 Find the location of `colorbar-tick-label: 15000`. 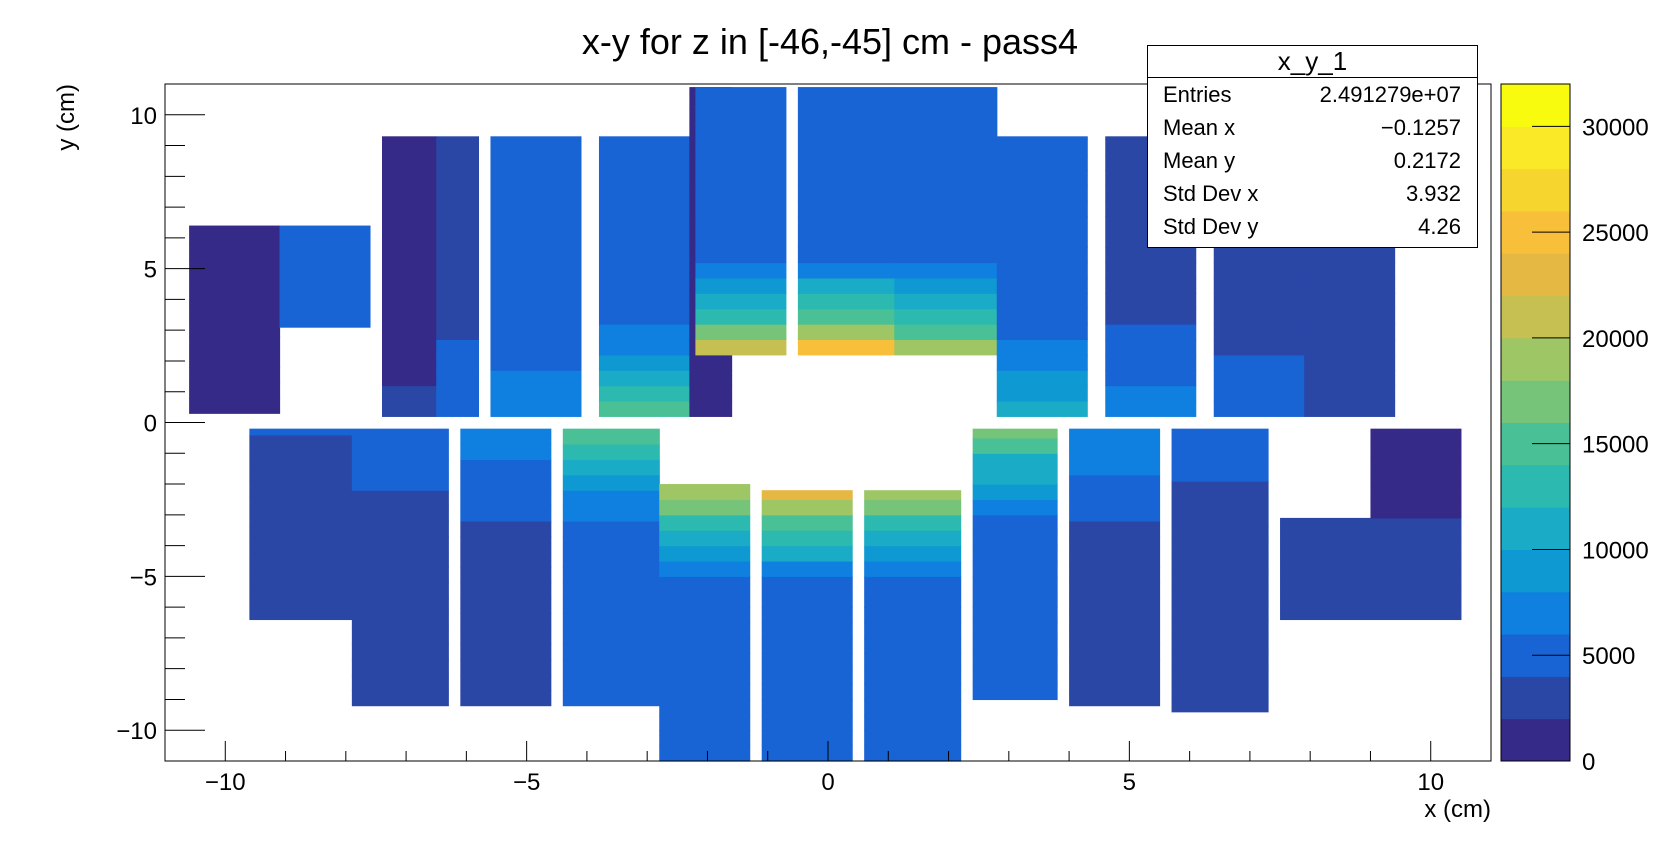

colorbar-tick-label: 15000 is located at coordinates (1615, 445).